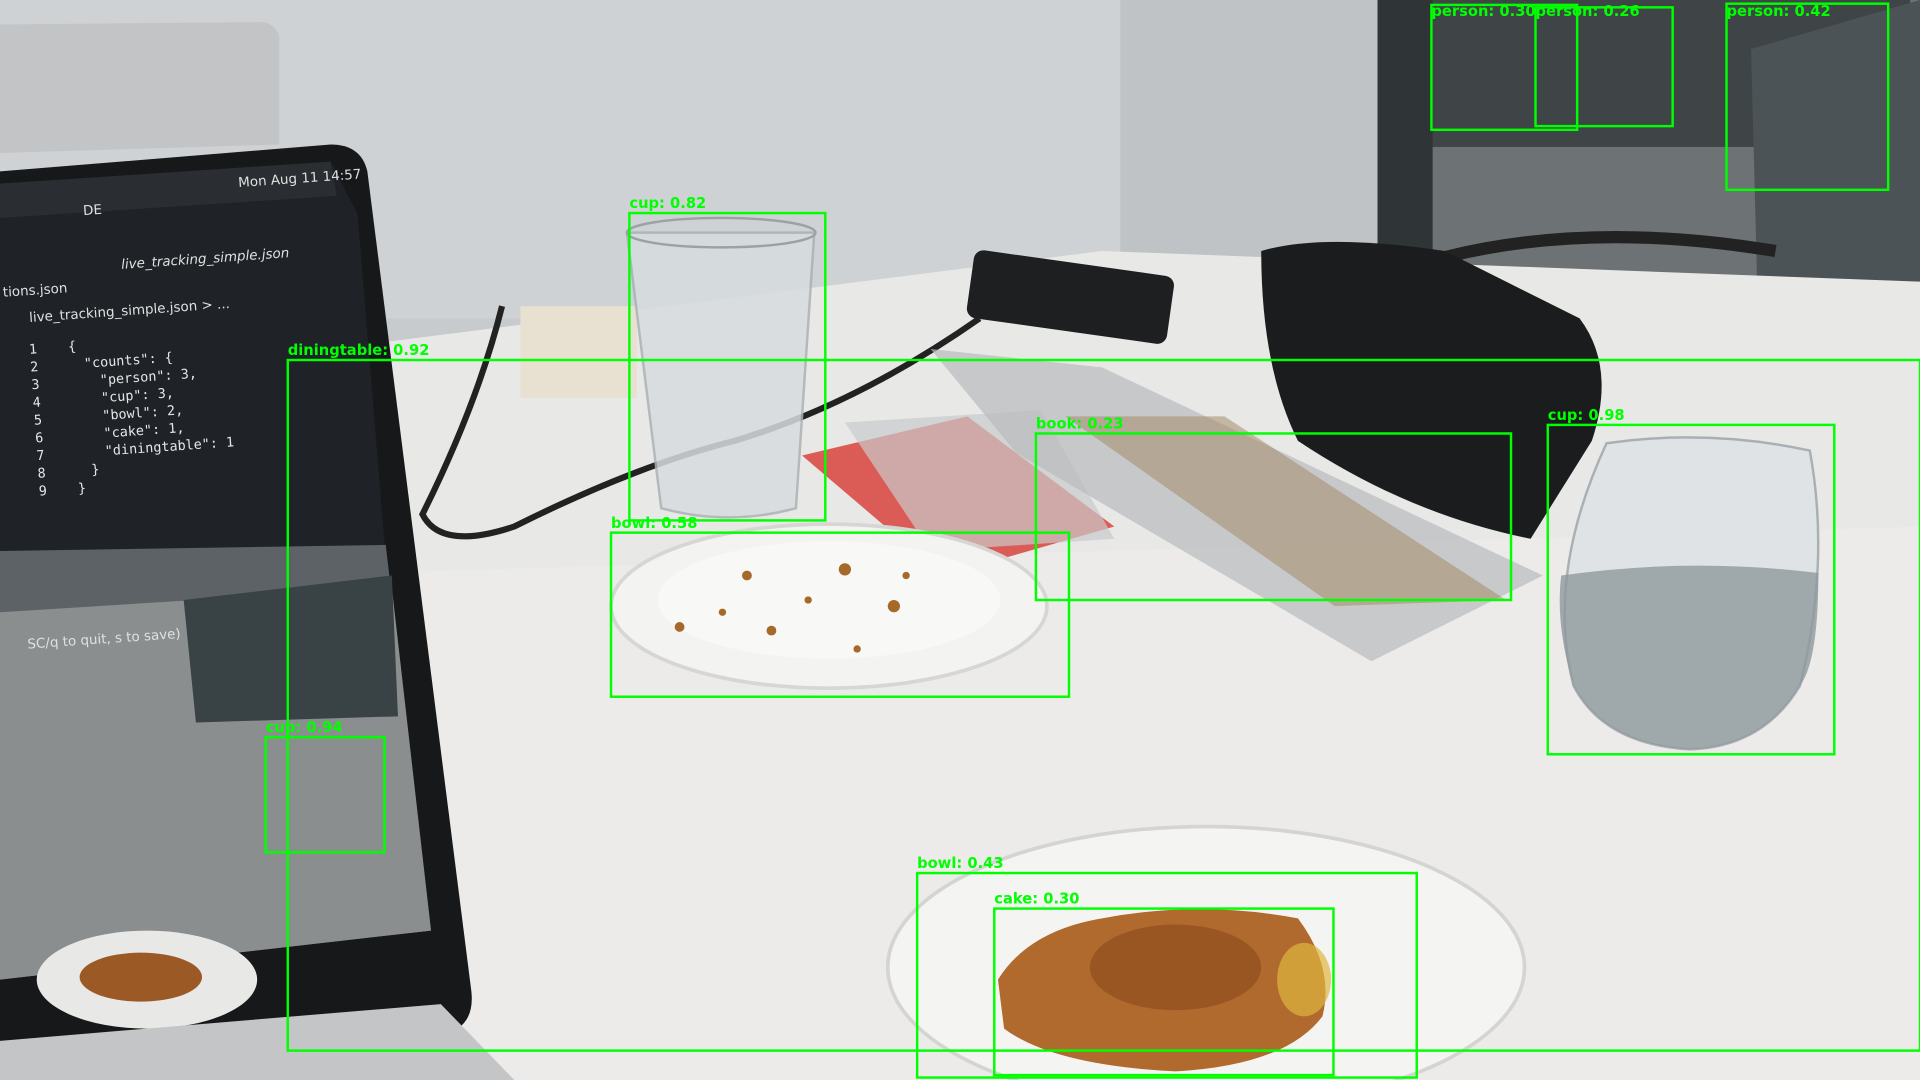 The height and width of the screenshot is (1080, 1920). Describe the element at coordinates (1483, 11) in the screenshot. I see `detection-label: person: 0.30` at that location.